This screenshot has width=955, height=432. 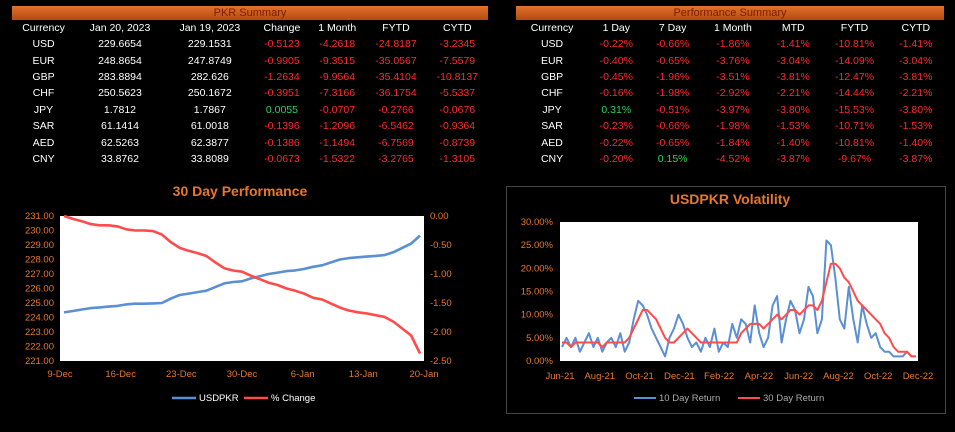 What do you see at coordinates (639, 376) in the screenshot?
I see `x-tick-label: Oct-21` at bounding box center [639, 376].